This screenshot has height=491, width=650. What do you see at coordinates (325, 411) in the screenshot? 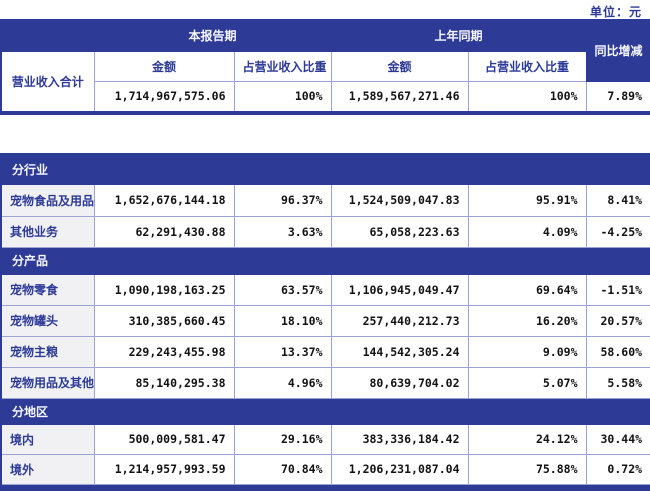
I see `section-header-region: 分地区` at bounding box center [325, 411].